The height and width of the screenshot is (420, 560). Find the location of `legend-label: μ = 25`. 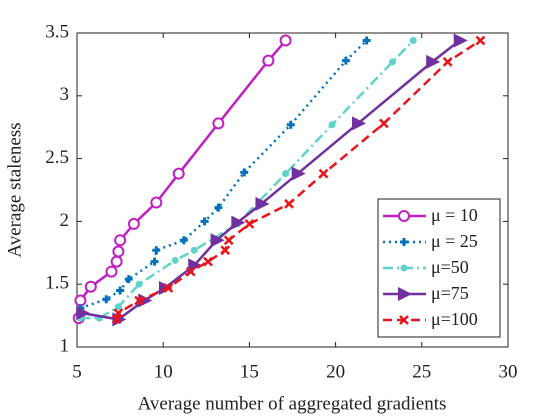

legend-label: μ = 25 is located at coordinates (454, 241).